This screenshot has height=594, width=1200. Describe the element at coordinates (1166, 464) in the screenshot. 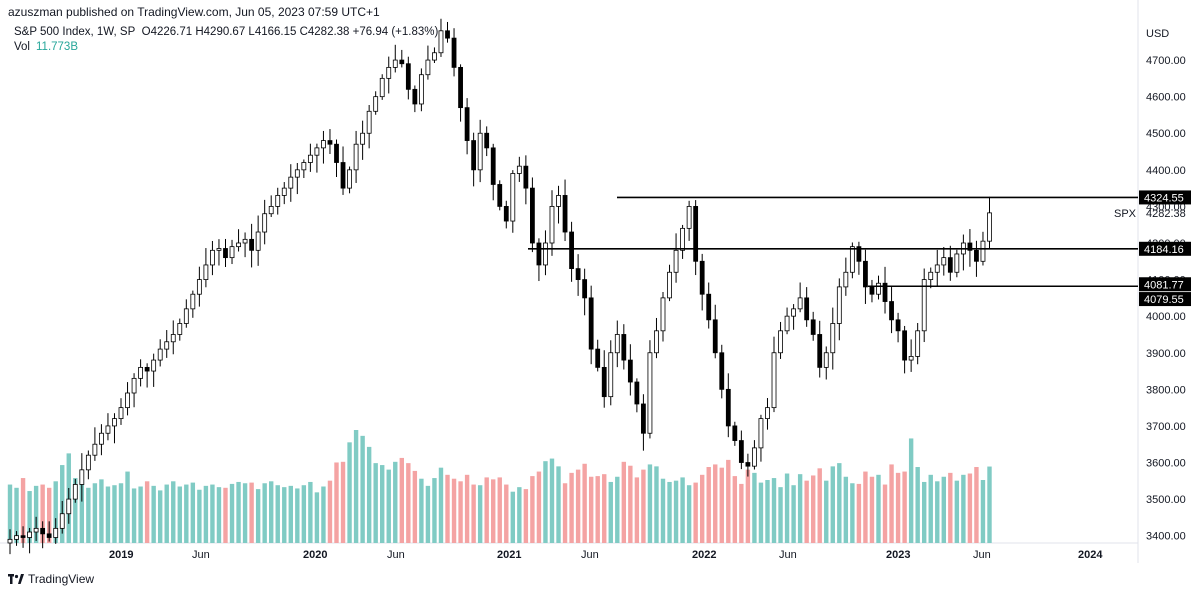

I see `y-tick-label: 3600.00` at that location.